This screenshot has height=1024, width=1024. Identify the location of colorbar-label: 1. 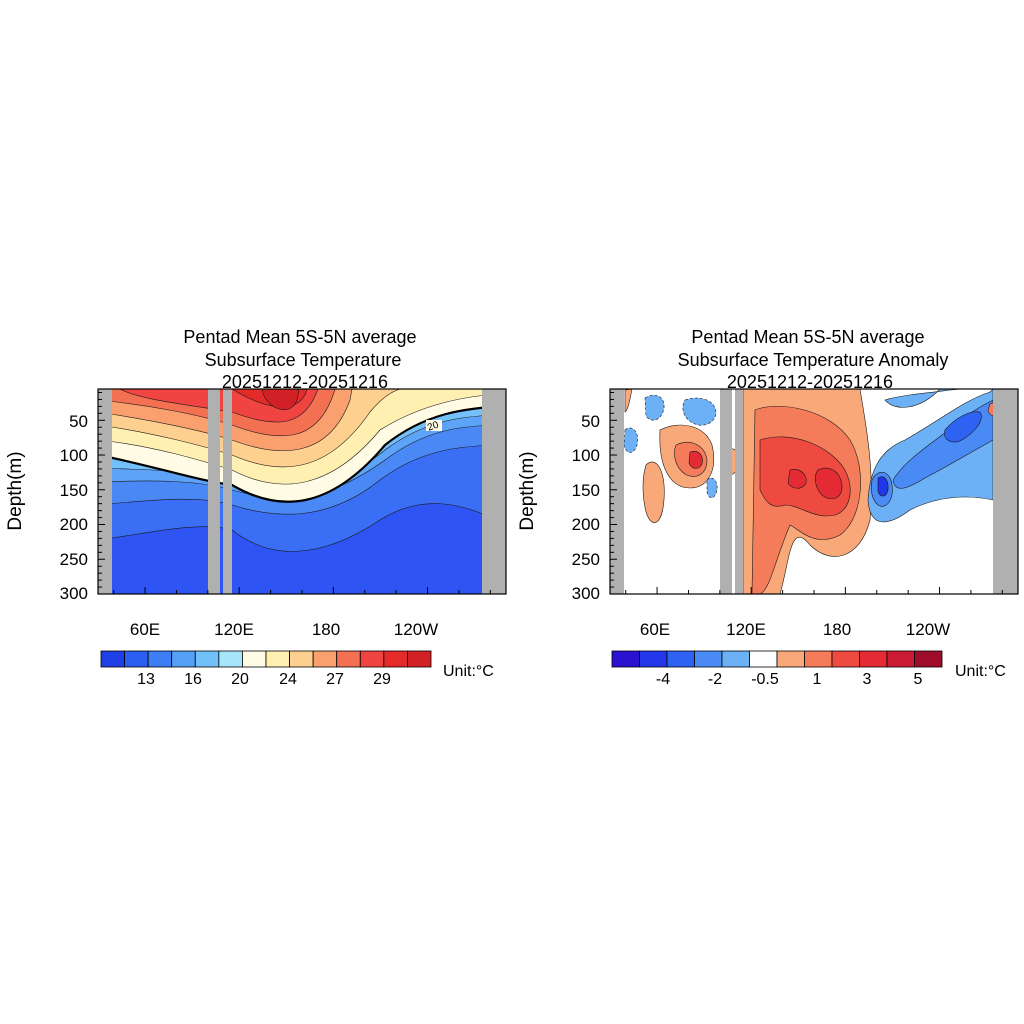
(817, 679).